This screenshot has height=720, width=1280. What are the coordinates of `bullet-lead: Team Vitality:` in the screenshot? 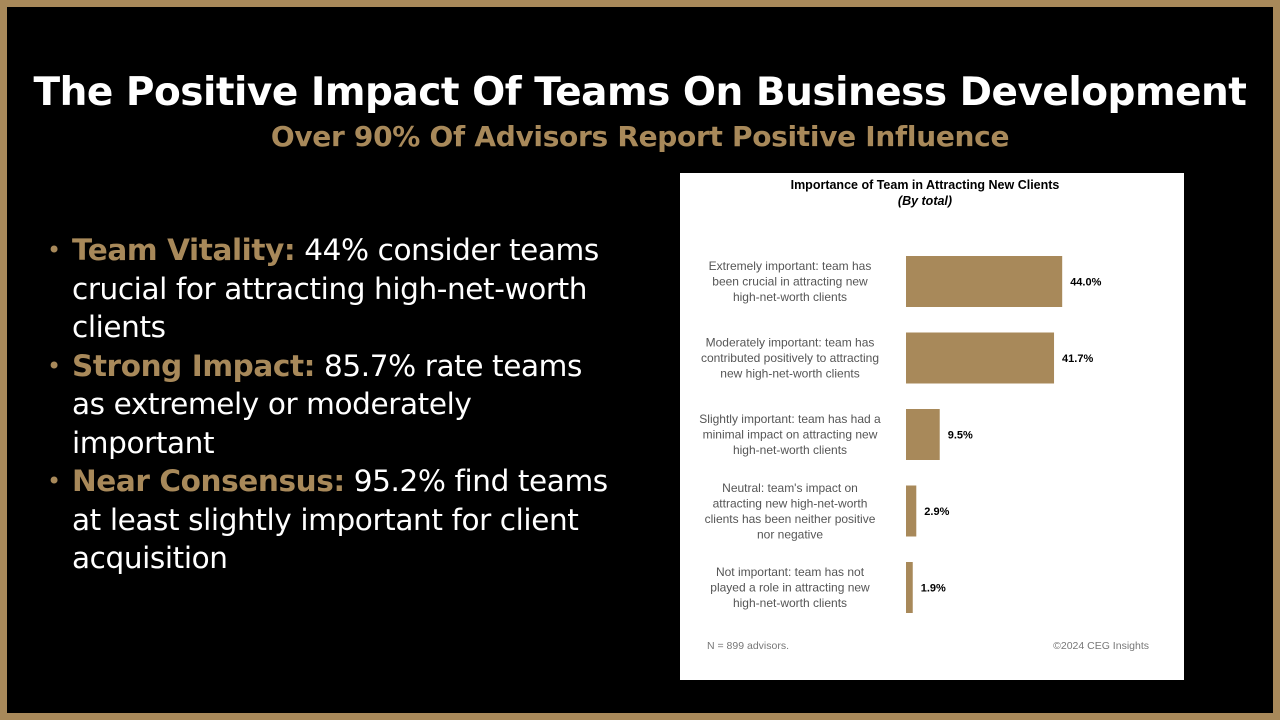 It's located at (184, 250).